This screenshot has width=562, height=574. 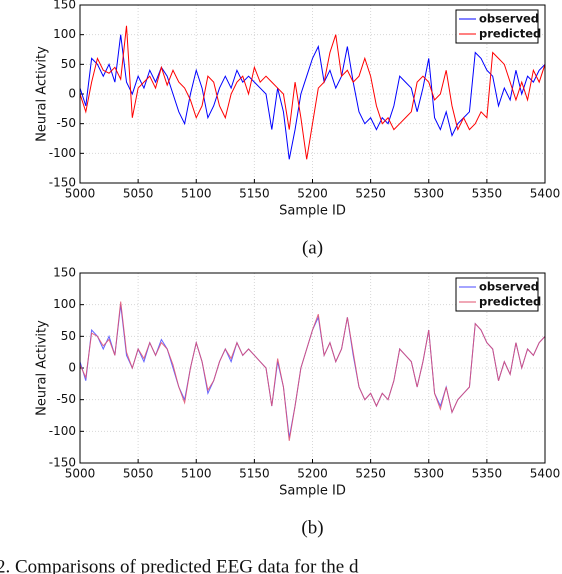 What do you see at coordinates (312, 527) in the screenshot?
I see `panel-label: (b)` at bounding box center [312, 527].